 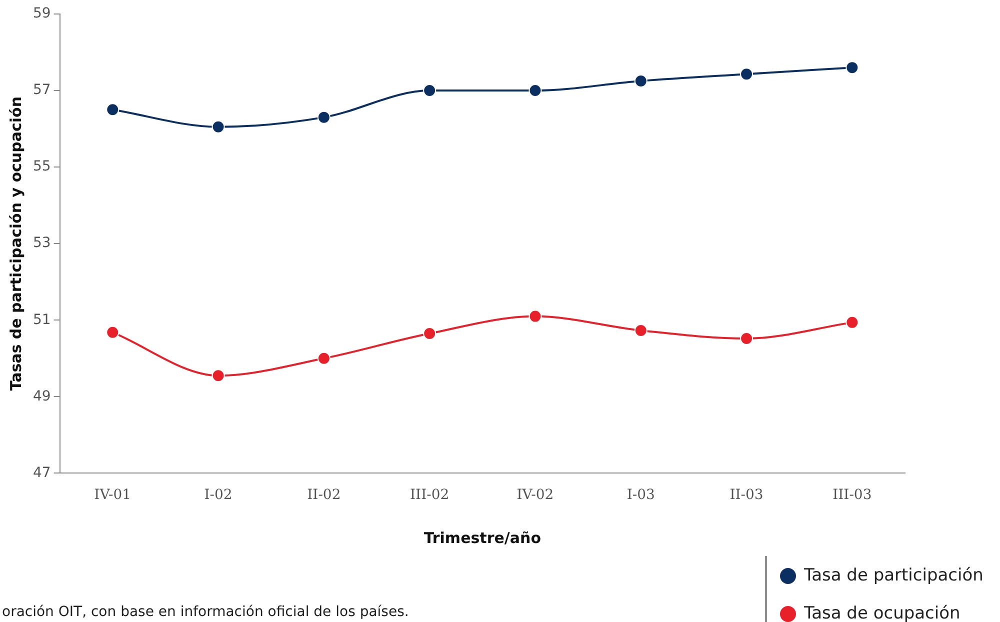 What do you see at coordinates (747, 495) in the screenshot?
I see `x-tick-label: II-03` at bounding box center [747, 495].